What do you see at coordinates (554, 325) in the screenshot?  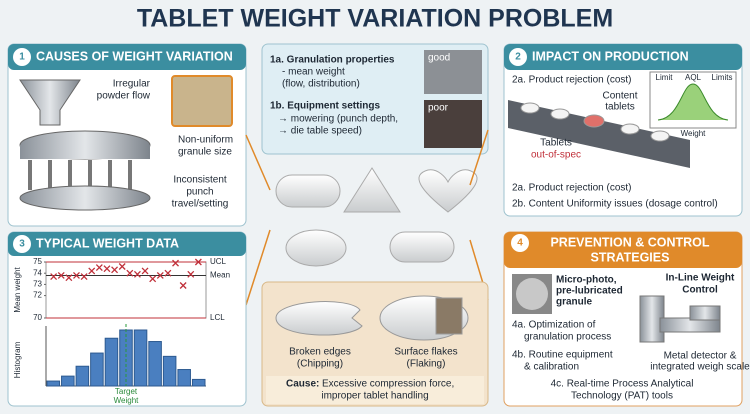 I see `text: 4a. Optimization of` at bounding box center [554, 325].